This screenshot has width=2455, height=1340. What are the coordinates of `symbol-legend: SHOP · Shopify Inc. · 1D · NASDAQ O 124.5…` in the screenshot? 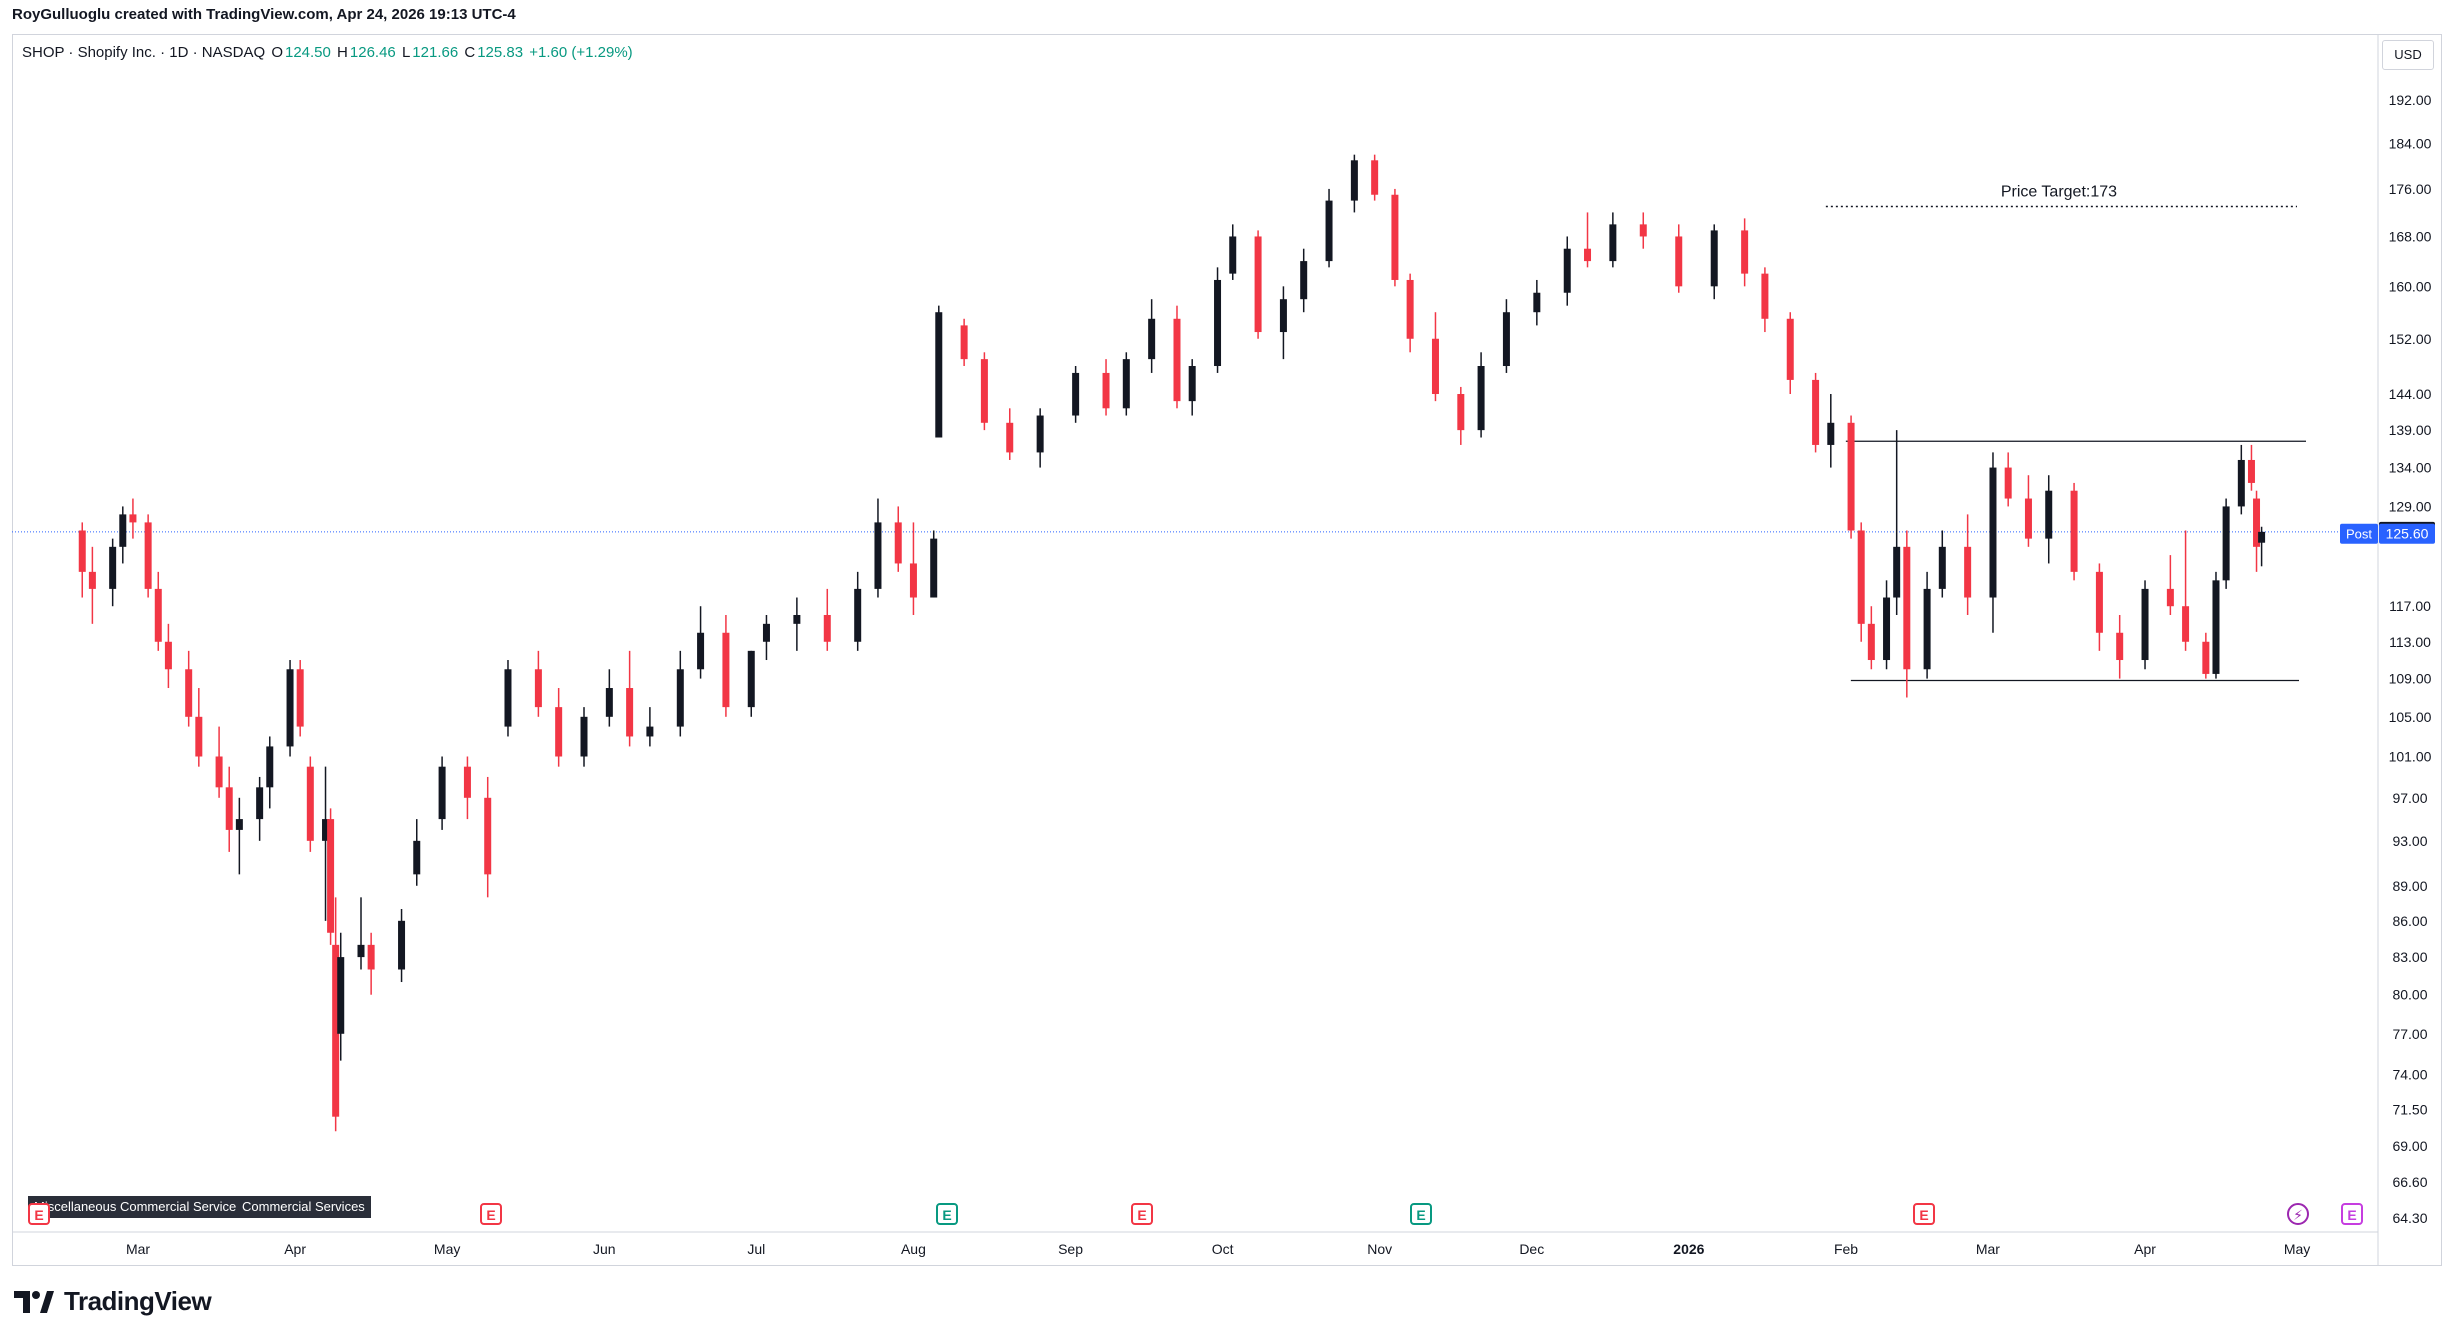 It's located at (328, 52).